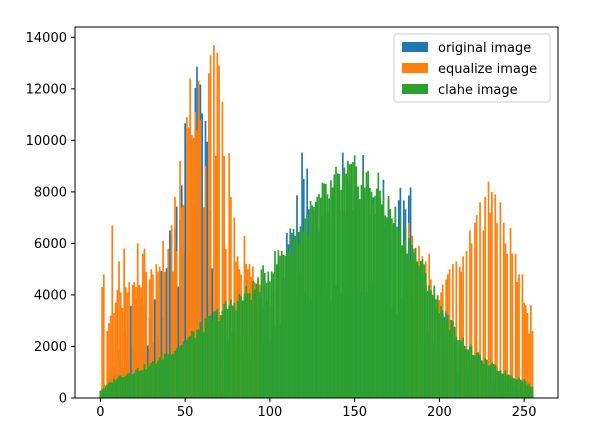 Image resolution: width=594 pixels, height=438 pixels. I want to click on x-tick-label: 200, so click(439, 412).